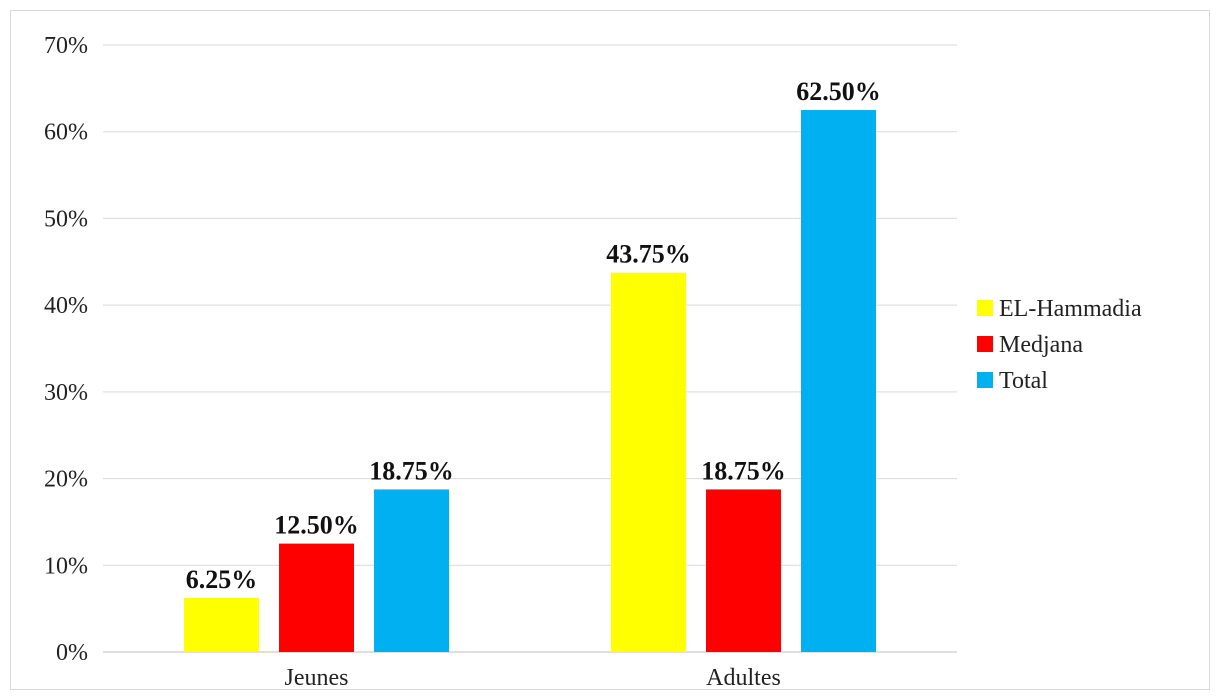 The height and width of the screenshot is (699, 1220). I want to click on data-label: 43.75%, so click(648, 254).